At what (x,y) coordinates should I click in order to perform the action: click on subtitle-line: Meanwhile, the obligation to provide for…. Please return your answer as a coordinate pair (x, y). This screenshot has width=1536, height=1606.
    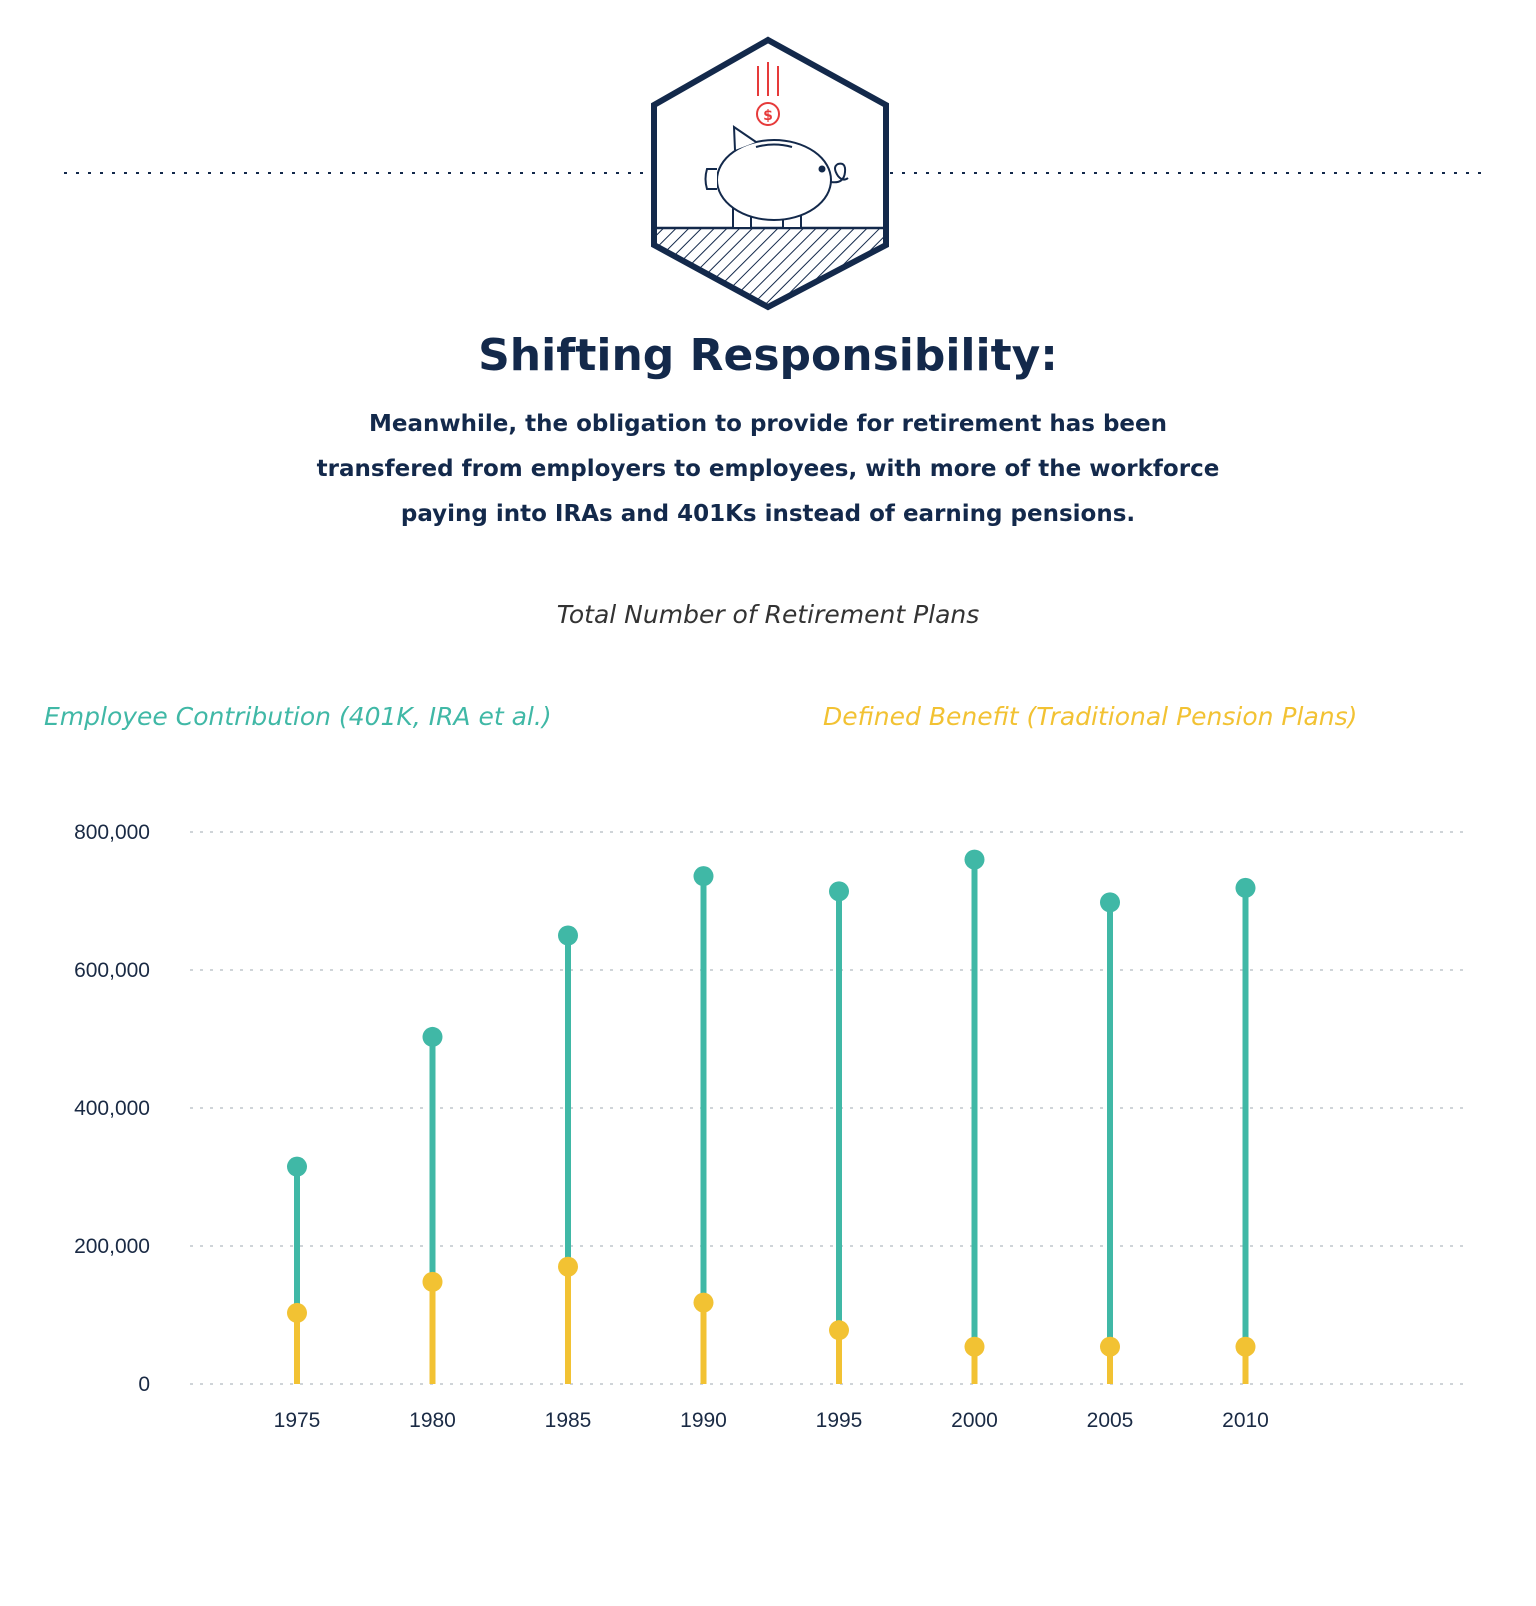
    Looking at the image, I should click on (767, 424).